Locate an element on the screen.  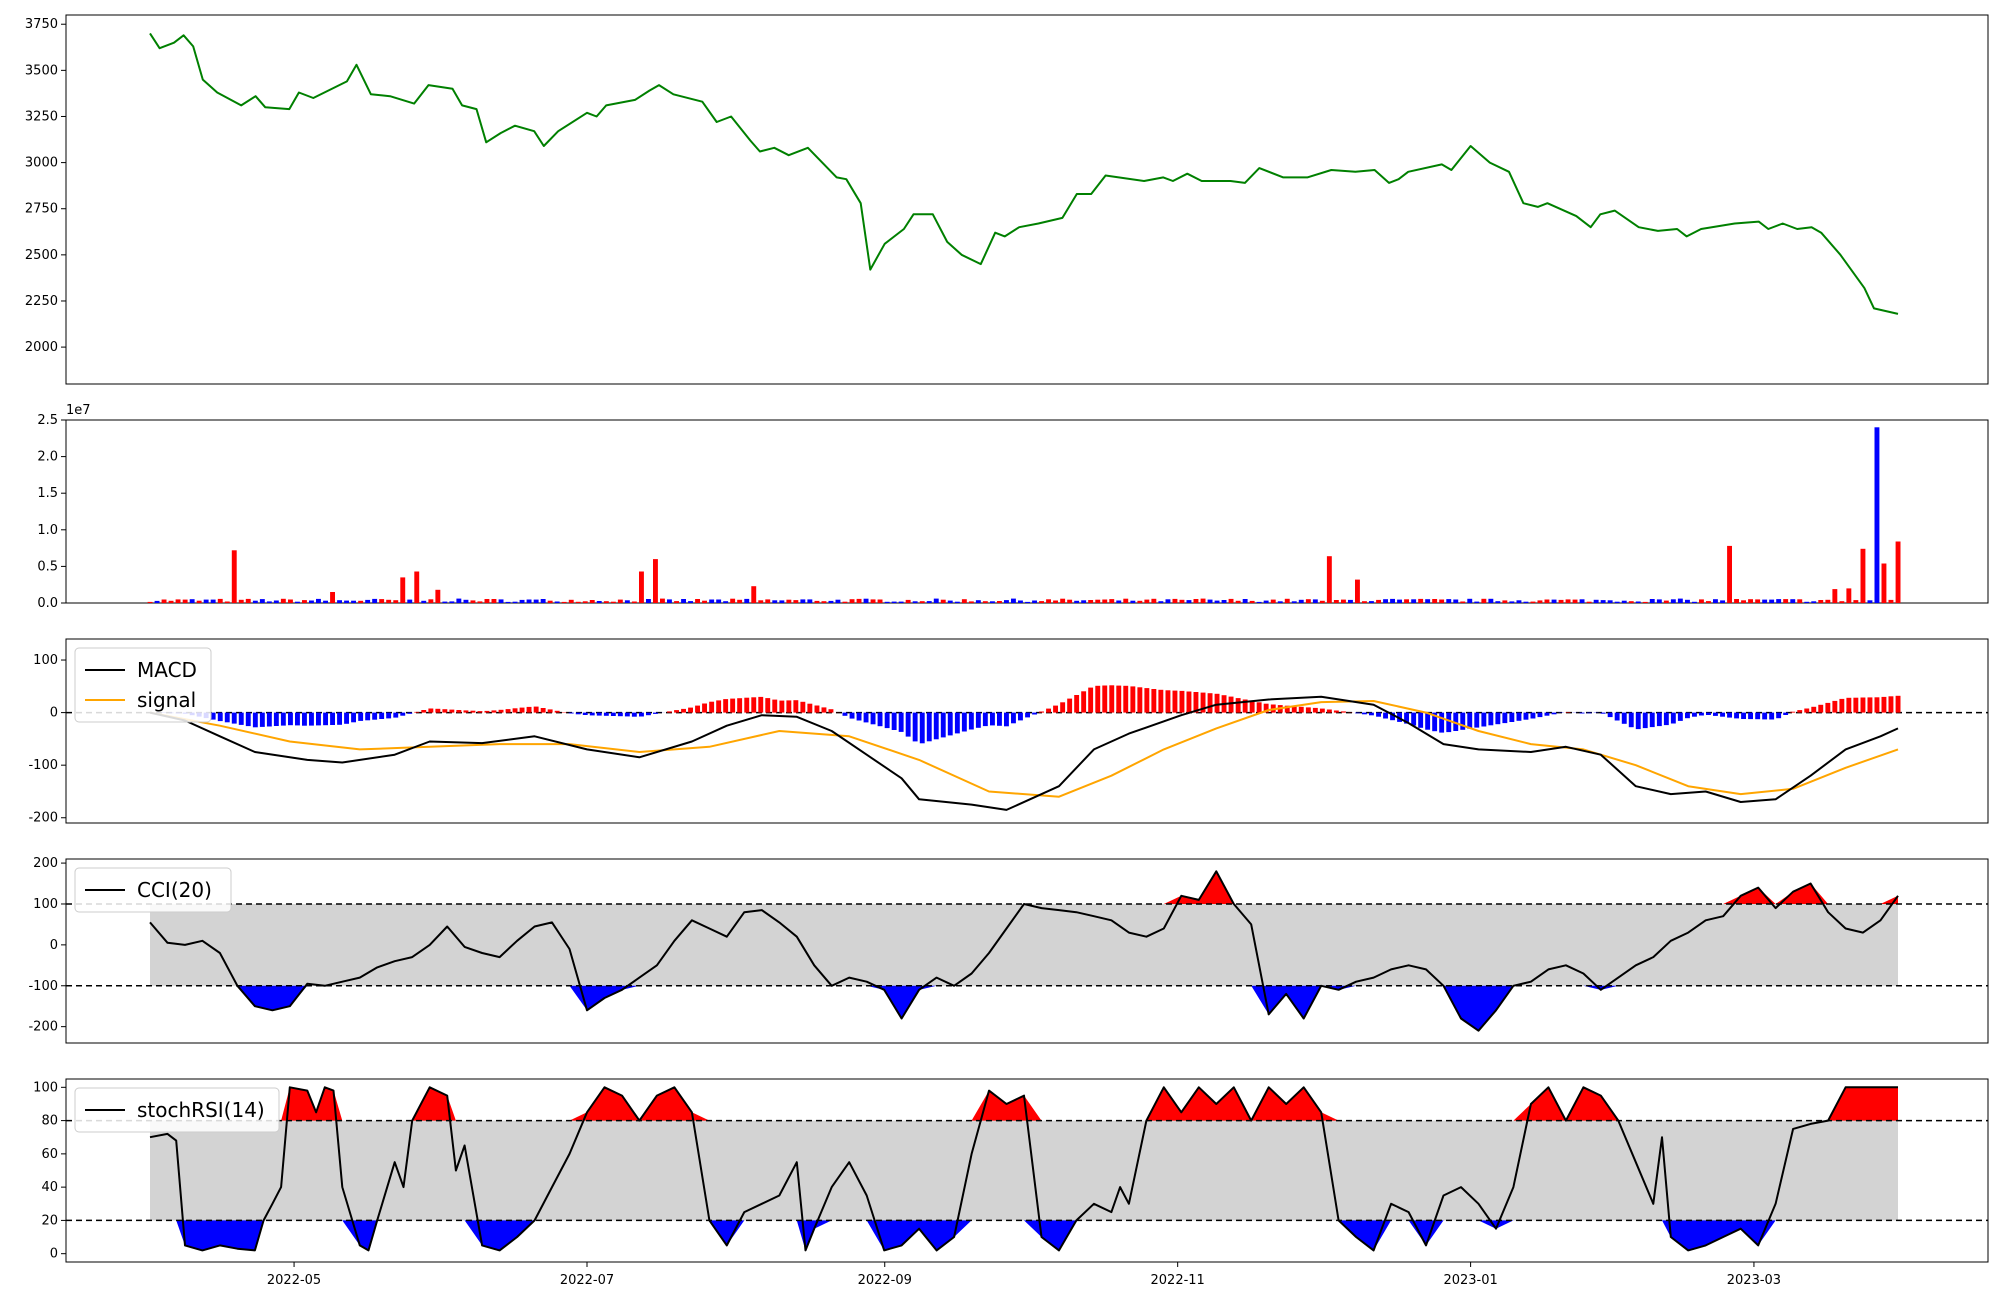
macd-ytick-label: 0 is located at coordinates (54, 713).